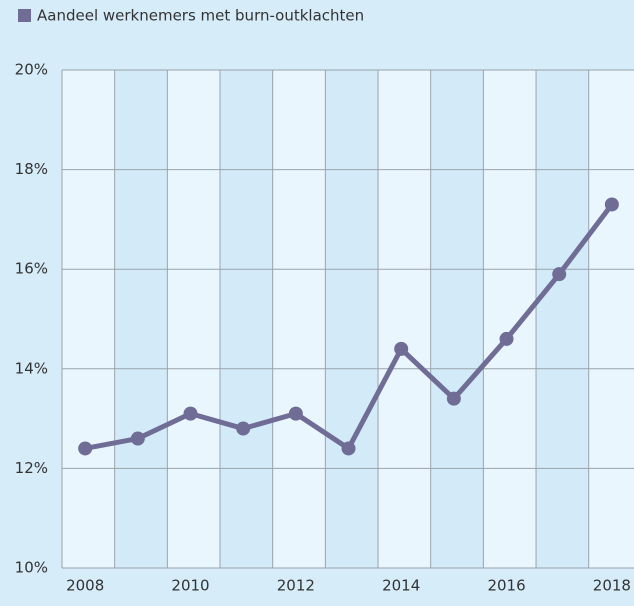 The image size is (634, 606). Describe the element at coordinates (506, 586) in the screenshot. I see `x-tick-label: 2016` at that location.